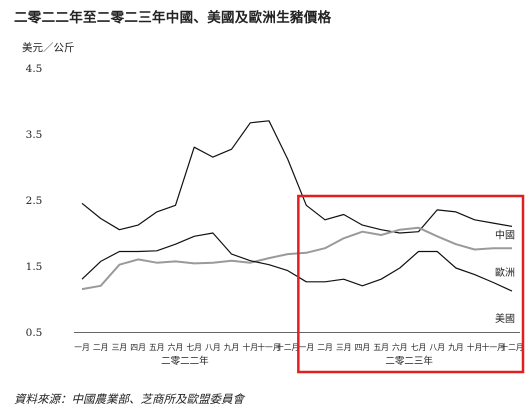  I want to click on source-note: 資料來源：中國農業部、芝商所及歐盟委員會, so click(129, 399).